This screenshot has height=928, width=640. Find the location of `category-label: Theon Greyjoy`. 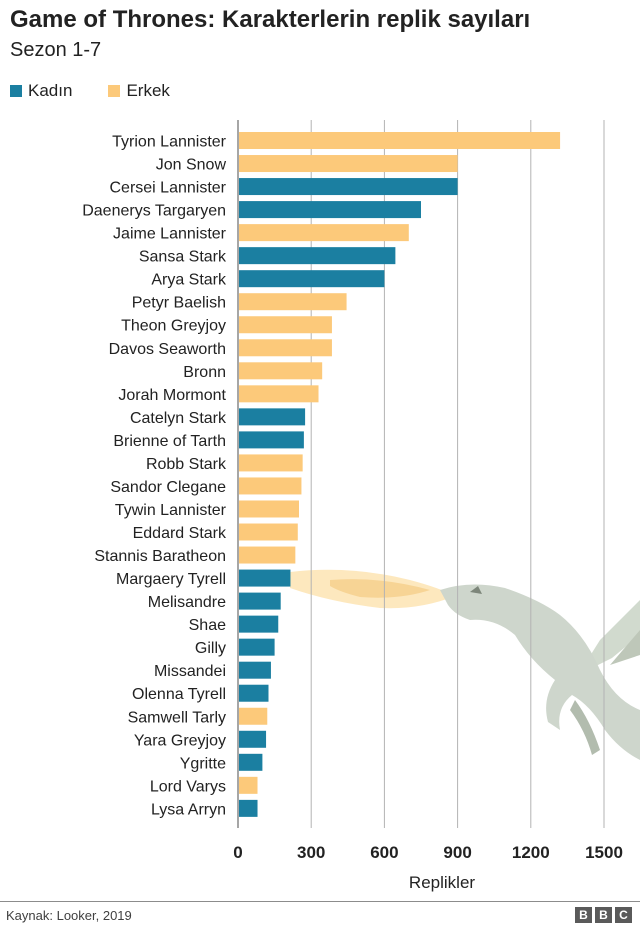

category-label: Theon Greyjoy is located at coordinates (173, 326).